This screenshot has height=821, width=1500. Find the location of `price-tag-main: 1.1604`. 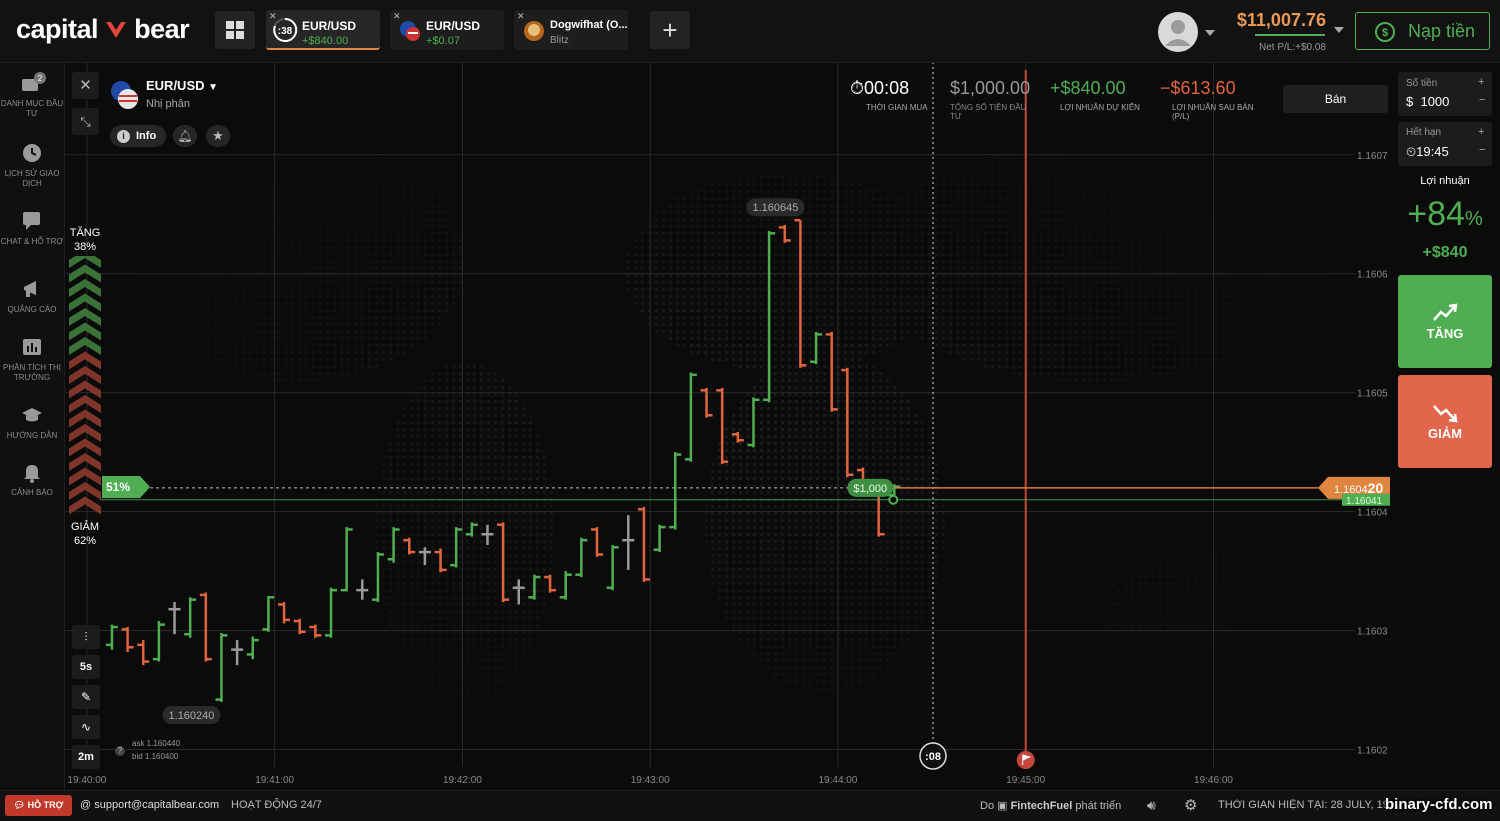

price-tag-main: 1.1604 is located at coordinates (1351, 490).